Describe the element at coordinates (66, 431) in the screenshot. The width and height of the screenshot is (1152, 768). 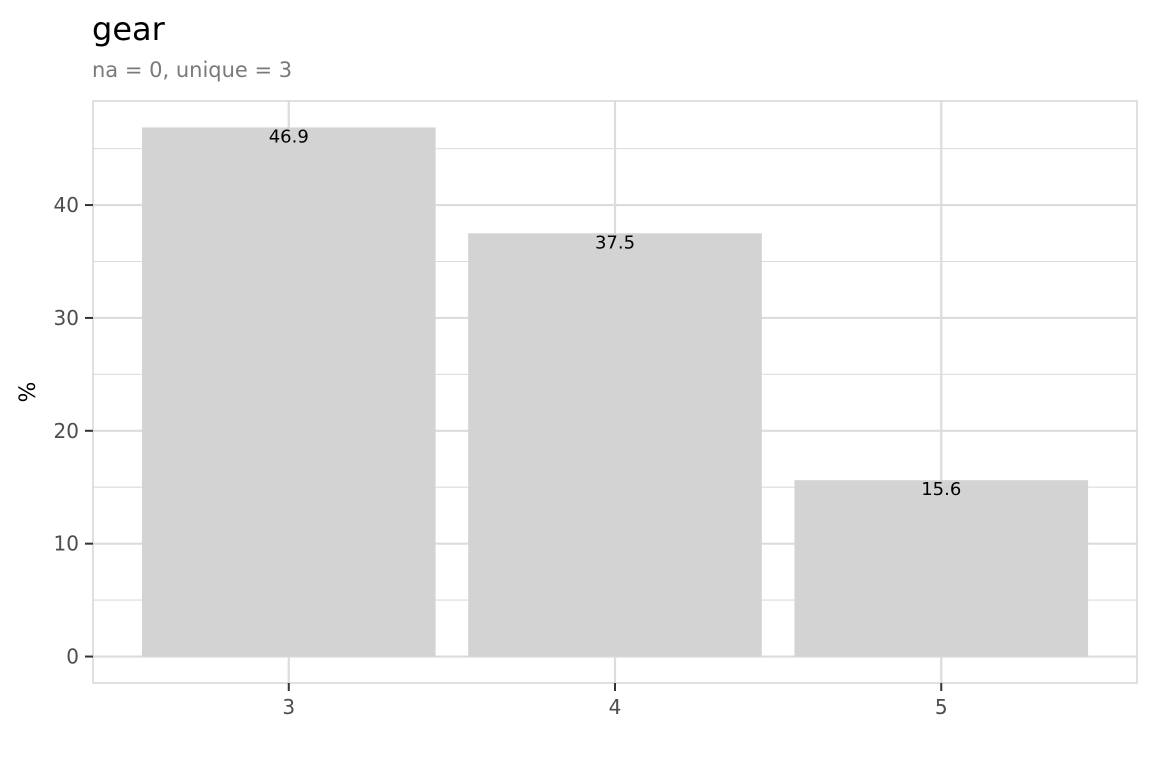
I see `y-tick-label: 20` at that location.